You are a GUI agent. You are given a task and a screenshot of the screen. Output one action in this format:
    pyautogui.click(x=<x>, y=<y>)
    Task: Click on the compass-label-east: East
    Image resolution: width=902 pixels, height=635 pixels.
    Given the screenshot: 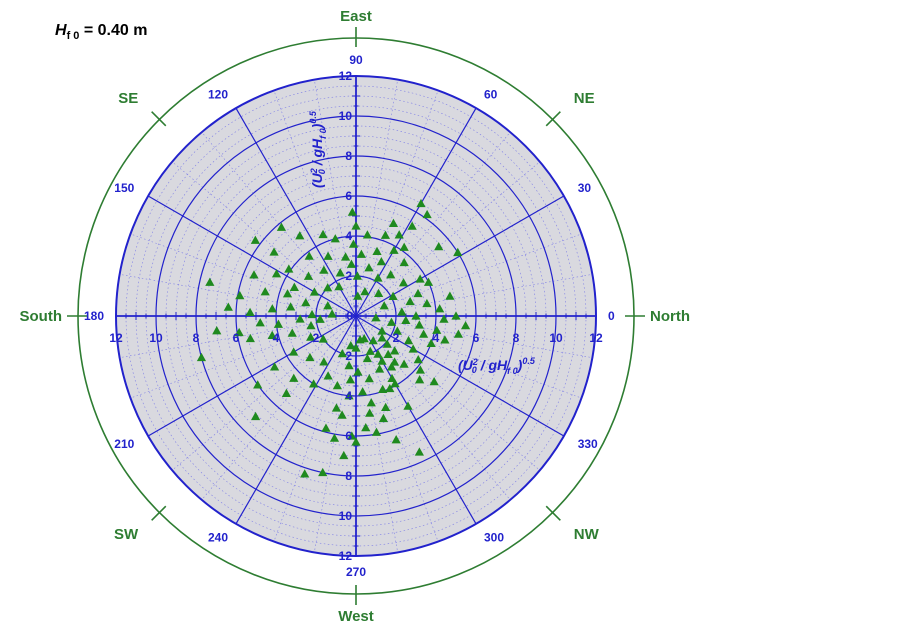 What is the action you would take?
    pyautogui.click(x=356, y=16)
    